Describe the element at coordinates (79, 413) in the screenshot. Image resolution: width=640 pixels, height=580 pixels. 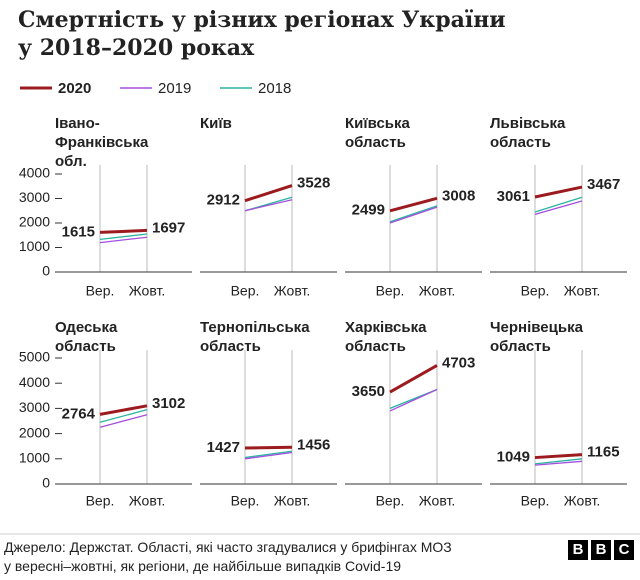
I see `value-label: 2764` at that location.